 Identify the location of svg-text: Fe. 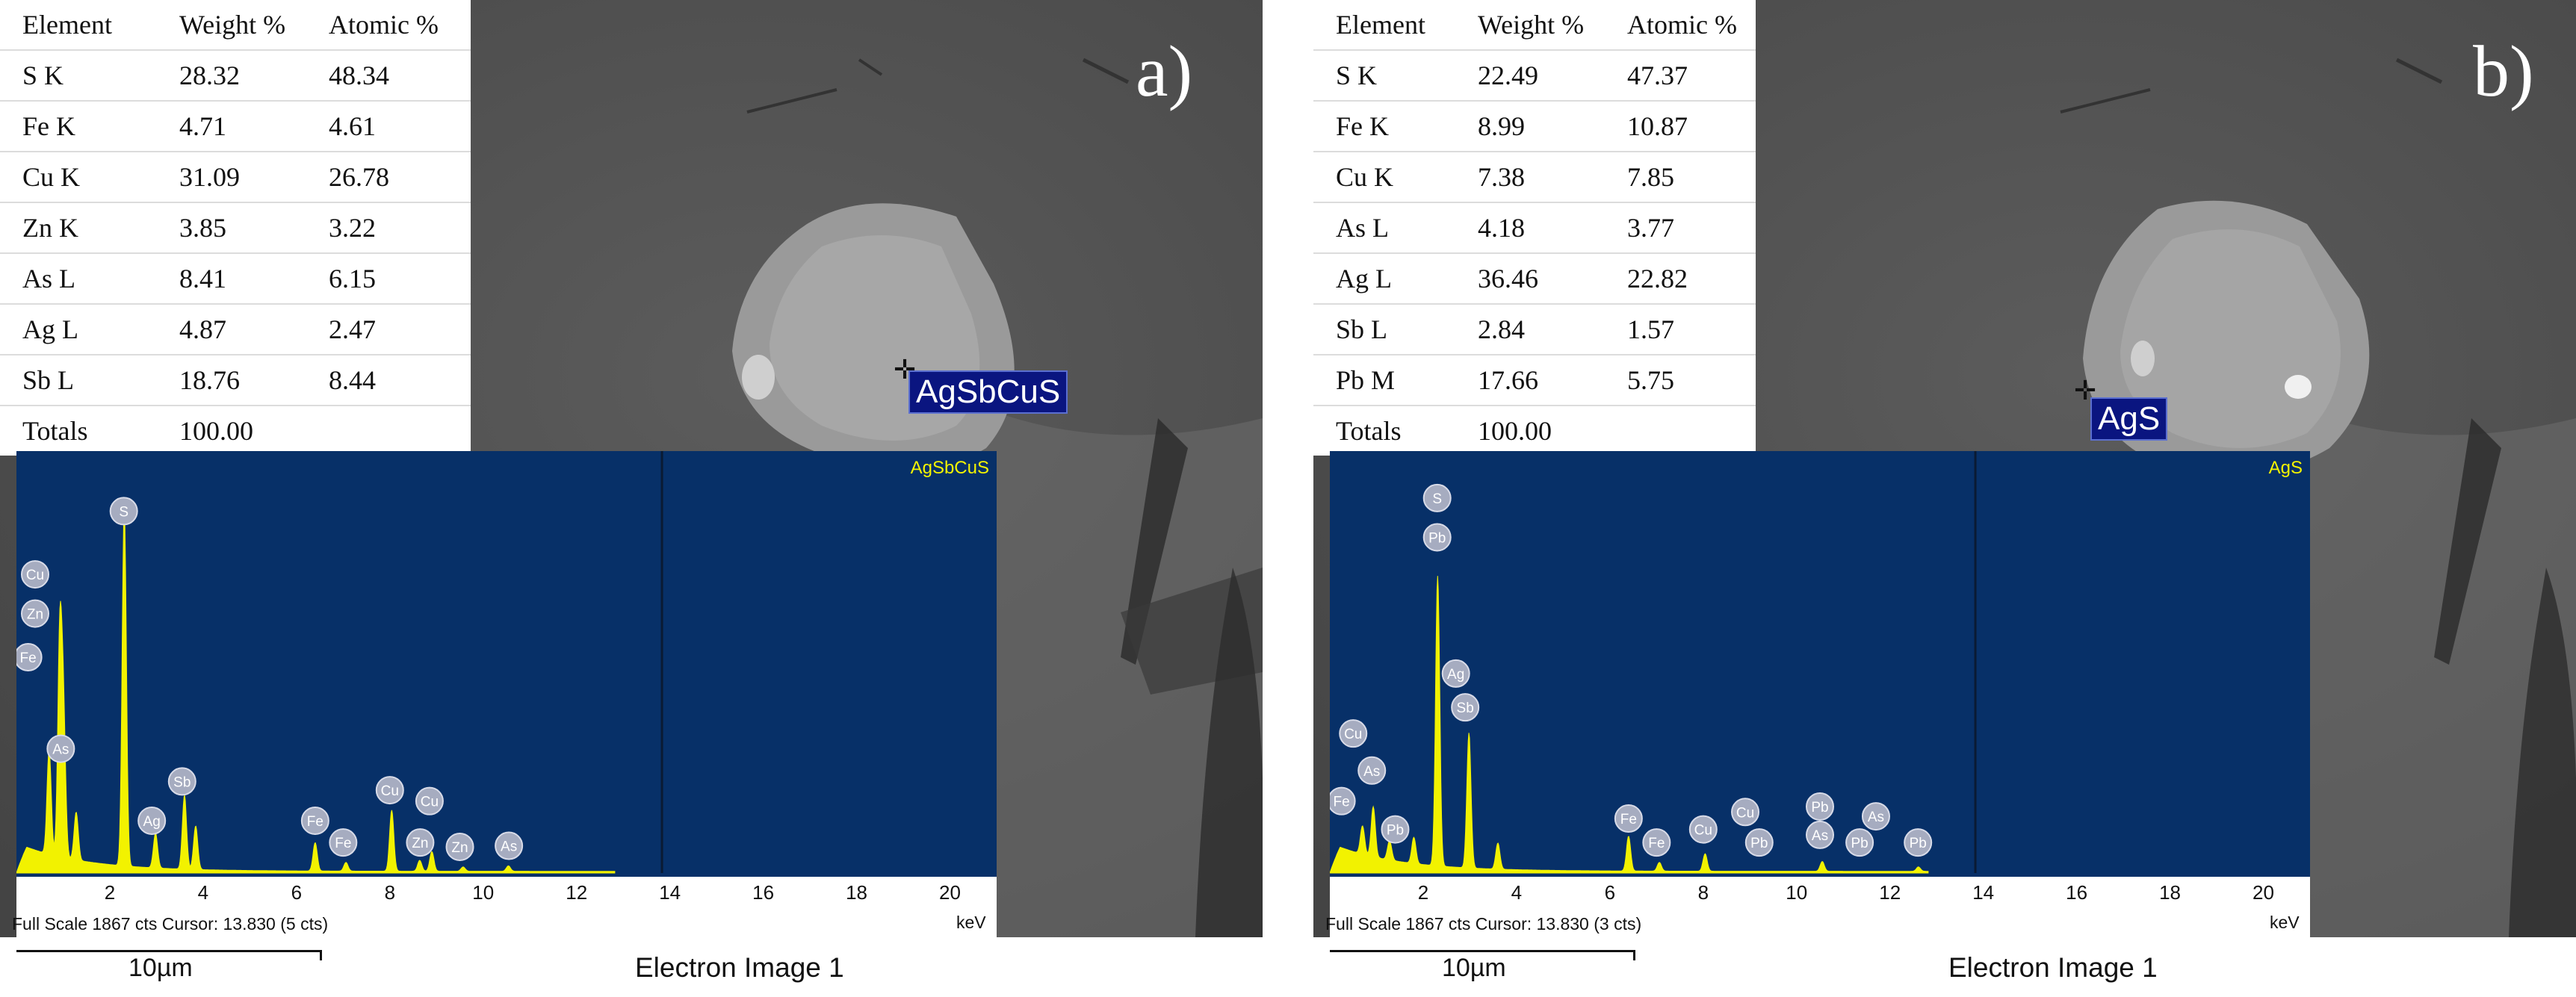
(28, 658).